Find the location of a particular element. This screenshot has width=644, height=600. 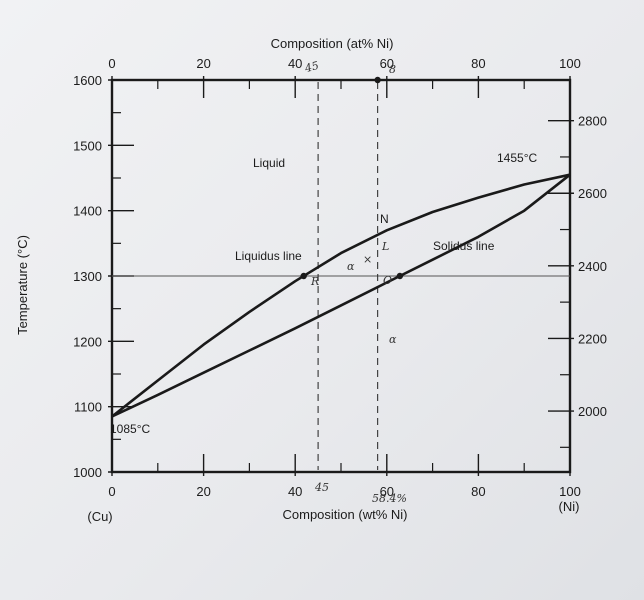

bottom-axis-tick-label: 20 is located at coordinates (203, 491).